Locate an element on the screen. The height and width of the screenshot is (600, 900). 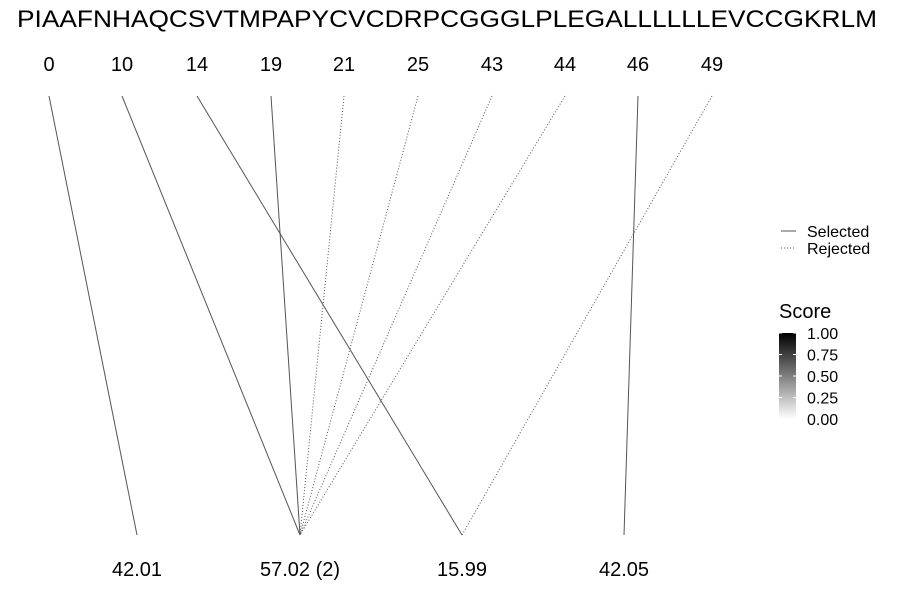
position-labels: 0 10 14 19 21 25 43 44 46 49 is located at coordinates (383, 65).